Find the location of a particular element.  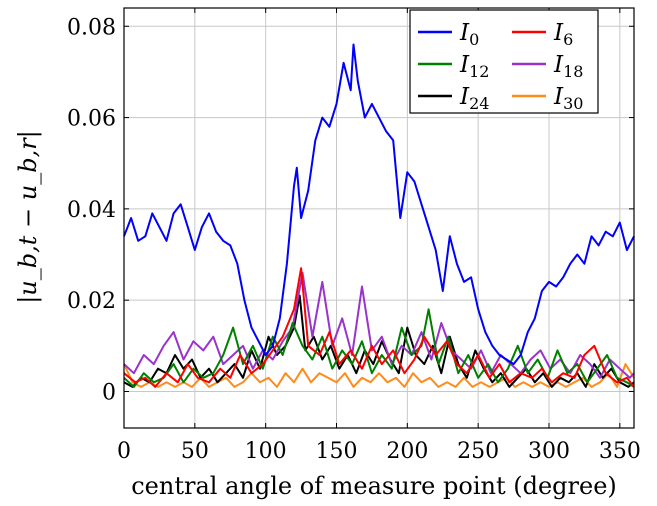

legend-entry-i24: I24 is located at coordinates (474, 98).